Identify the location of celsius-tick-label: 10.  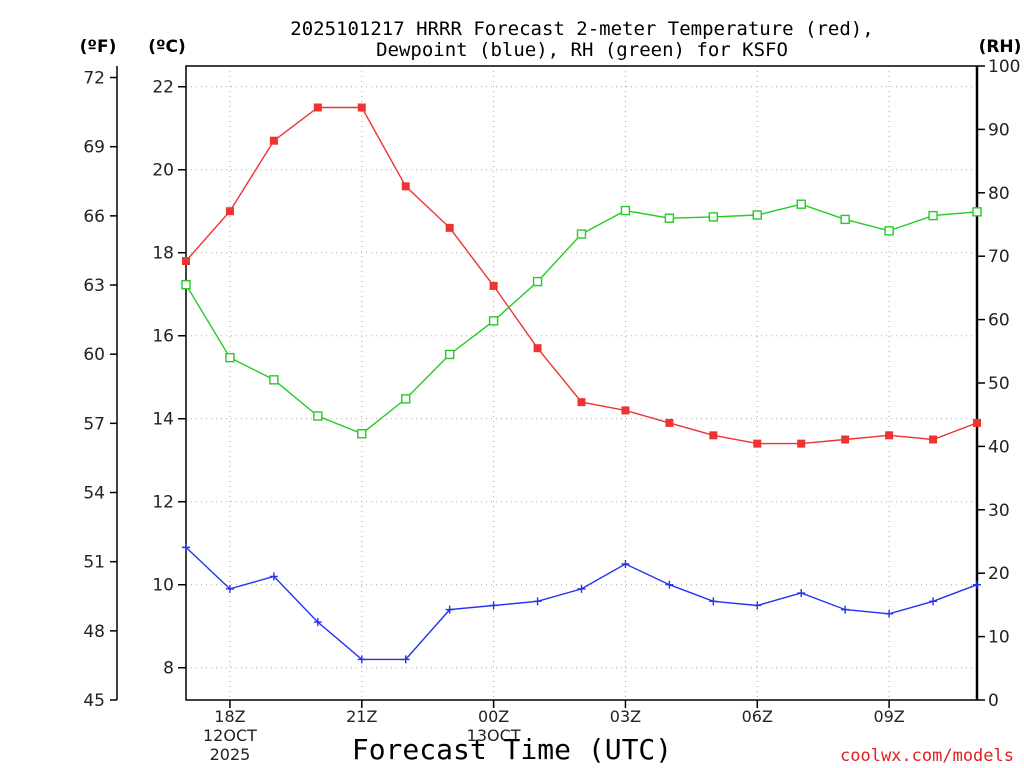
(163, 586).